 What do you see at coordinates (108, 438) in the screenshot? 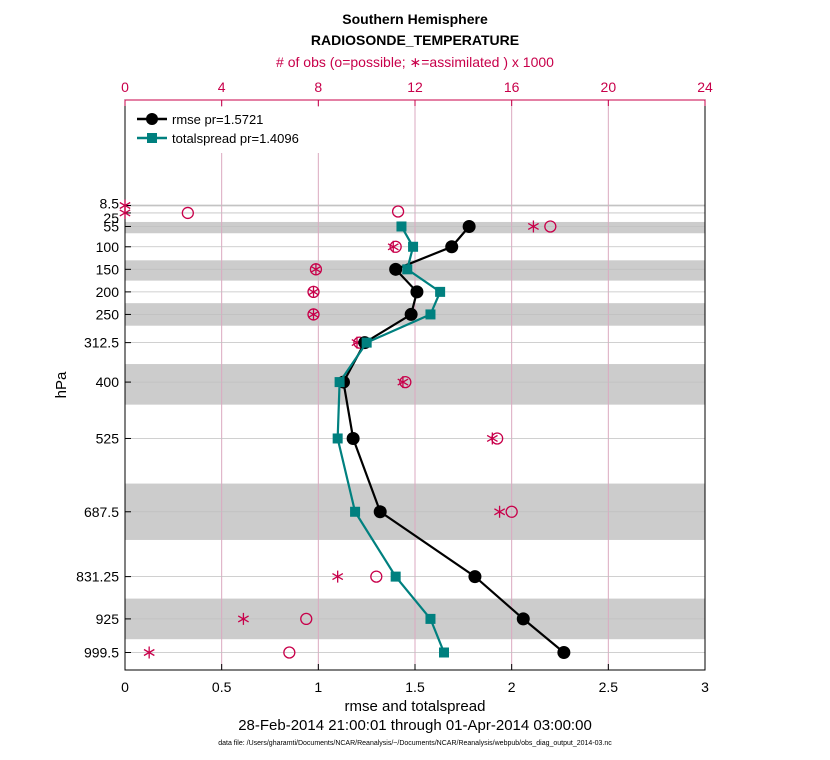
I see `y-tick-label: 525` at bounding box center [108, 438].